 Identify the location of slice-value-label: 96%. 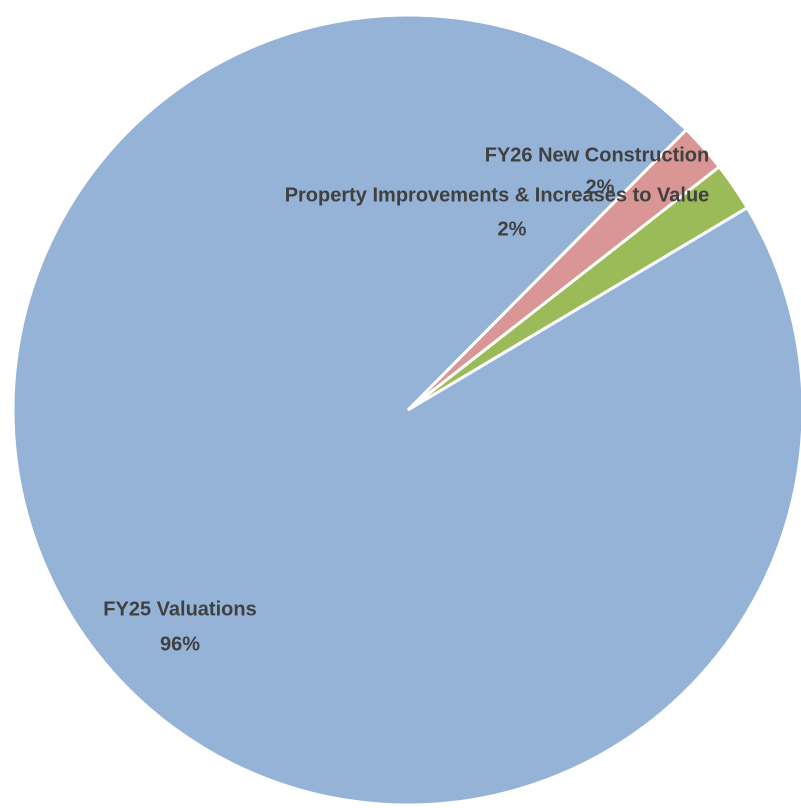
(180, 644).